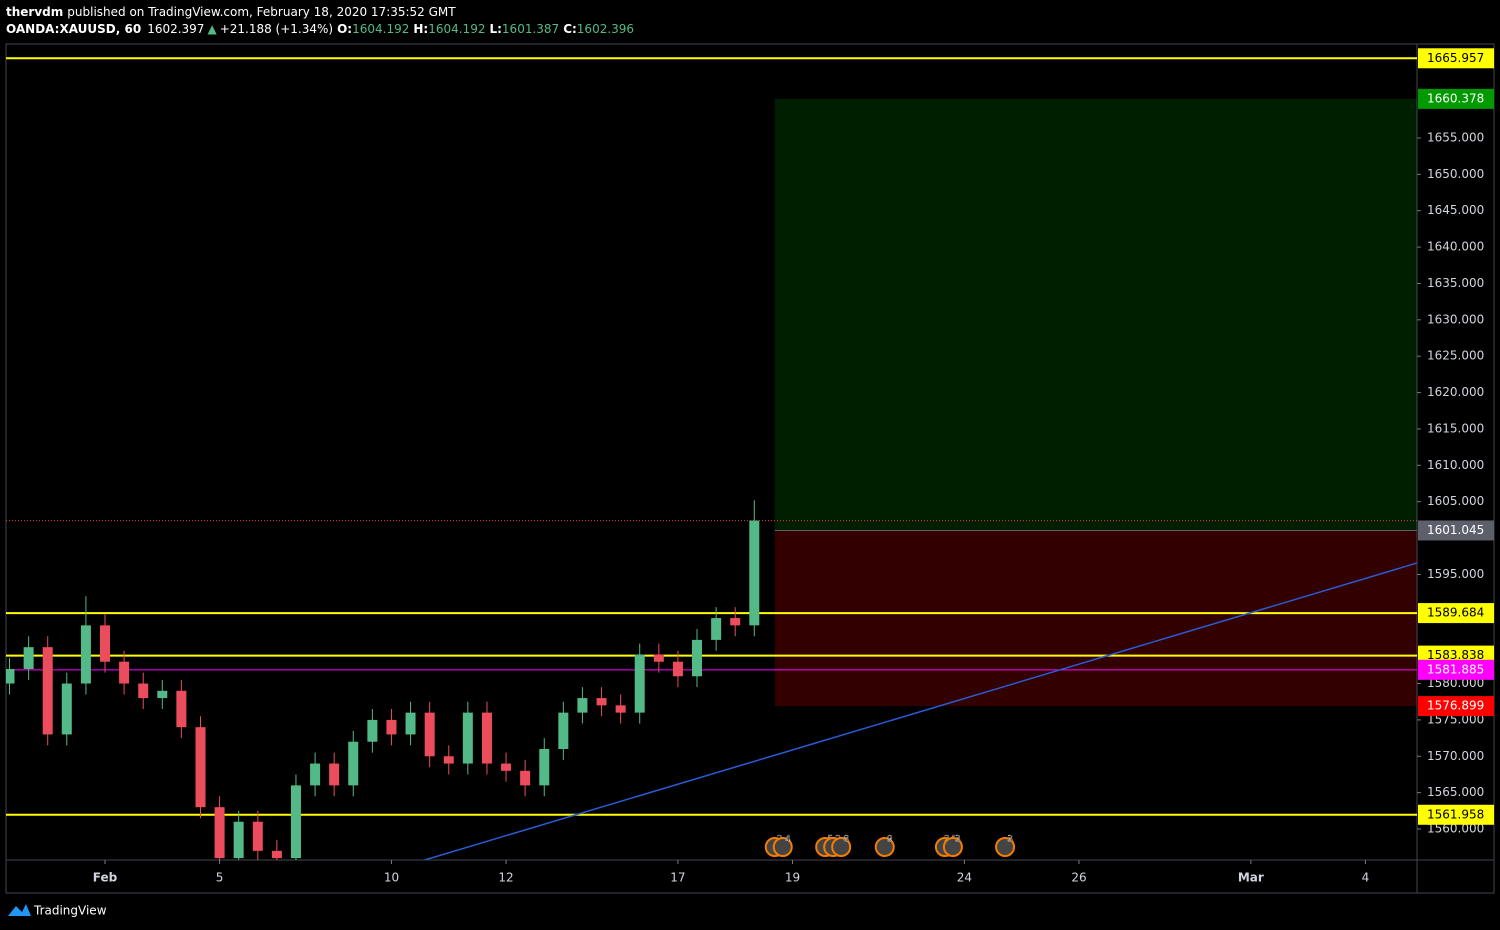  I want to click on price-tag-label: 1561.958, so click(1455, 814).